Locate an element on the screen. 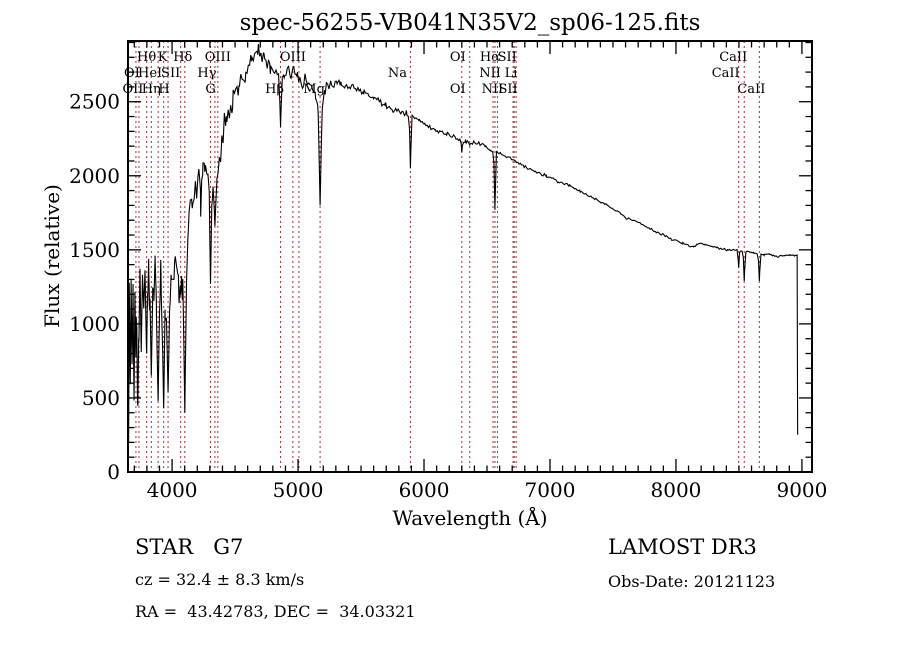 The width and height of the screenshot is (900, 649). spectral-line-label: Hθ is located at coordinates (146, 57).